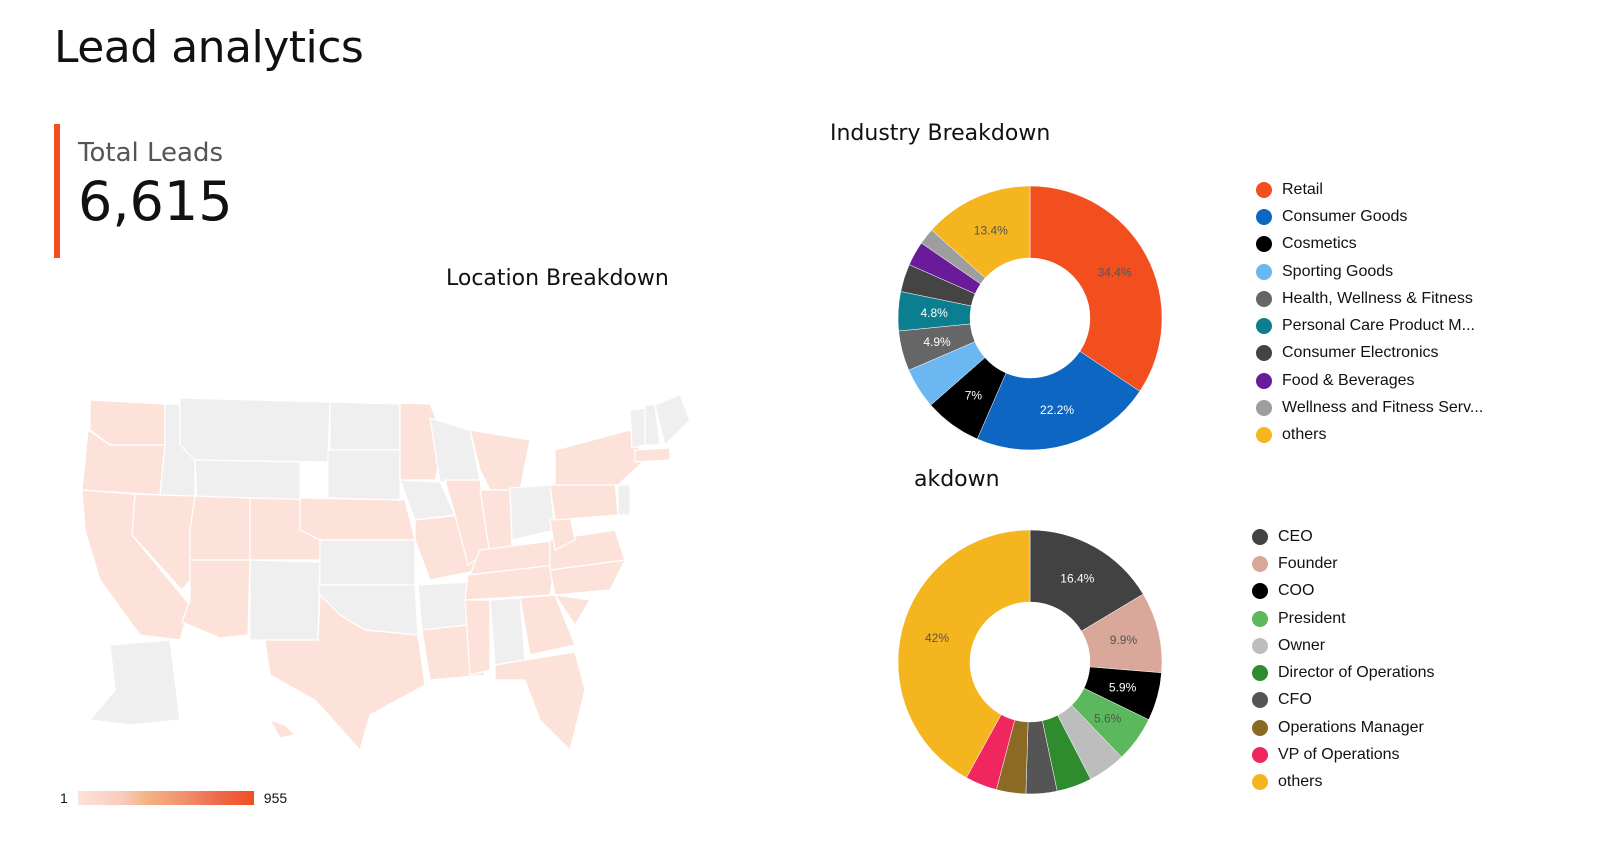  What do you see at coordinates (285, 600) in the screenshot?
I see `state-nm` at bounding box center [285, 600].